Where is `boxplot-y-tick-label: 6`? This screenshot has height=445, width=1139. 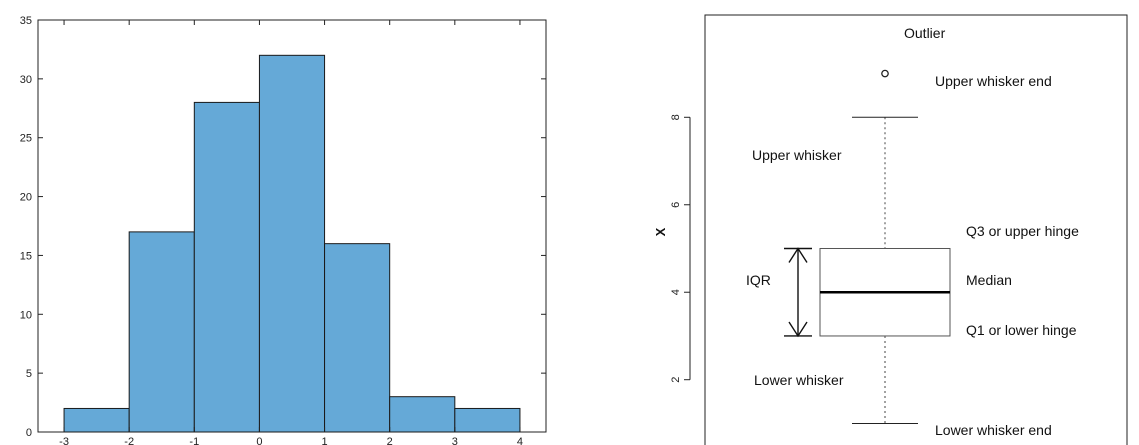
boxplot-y-tick-label: 6 is located at coordinates (676, 205).